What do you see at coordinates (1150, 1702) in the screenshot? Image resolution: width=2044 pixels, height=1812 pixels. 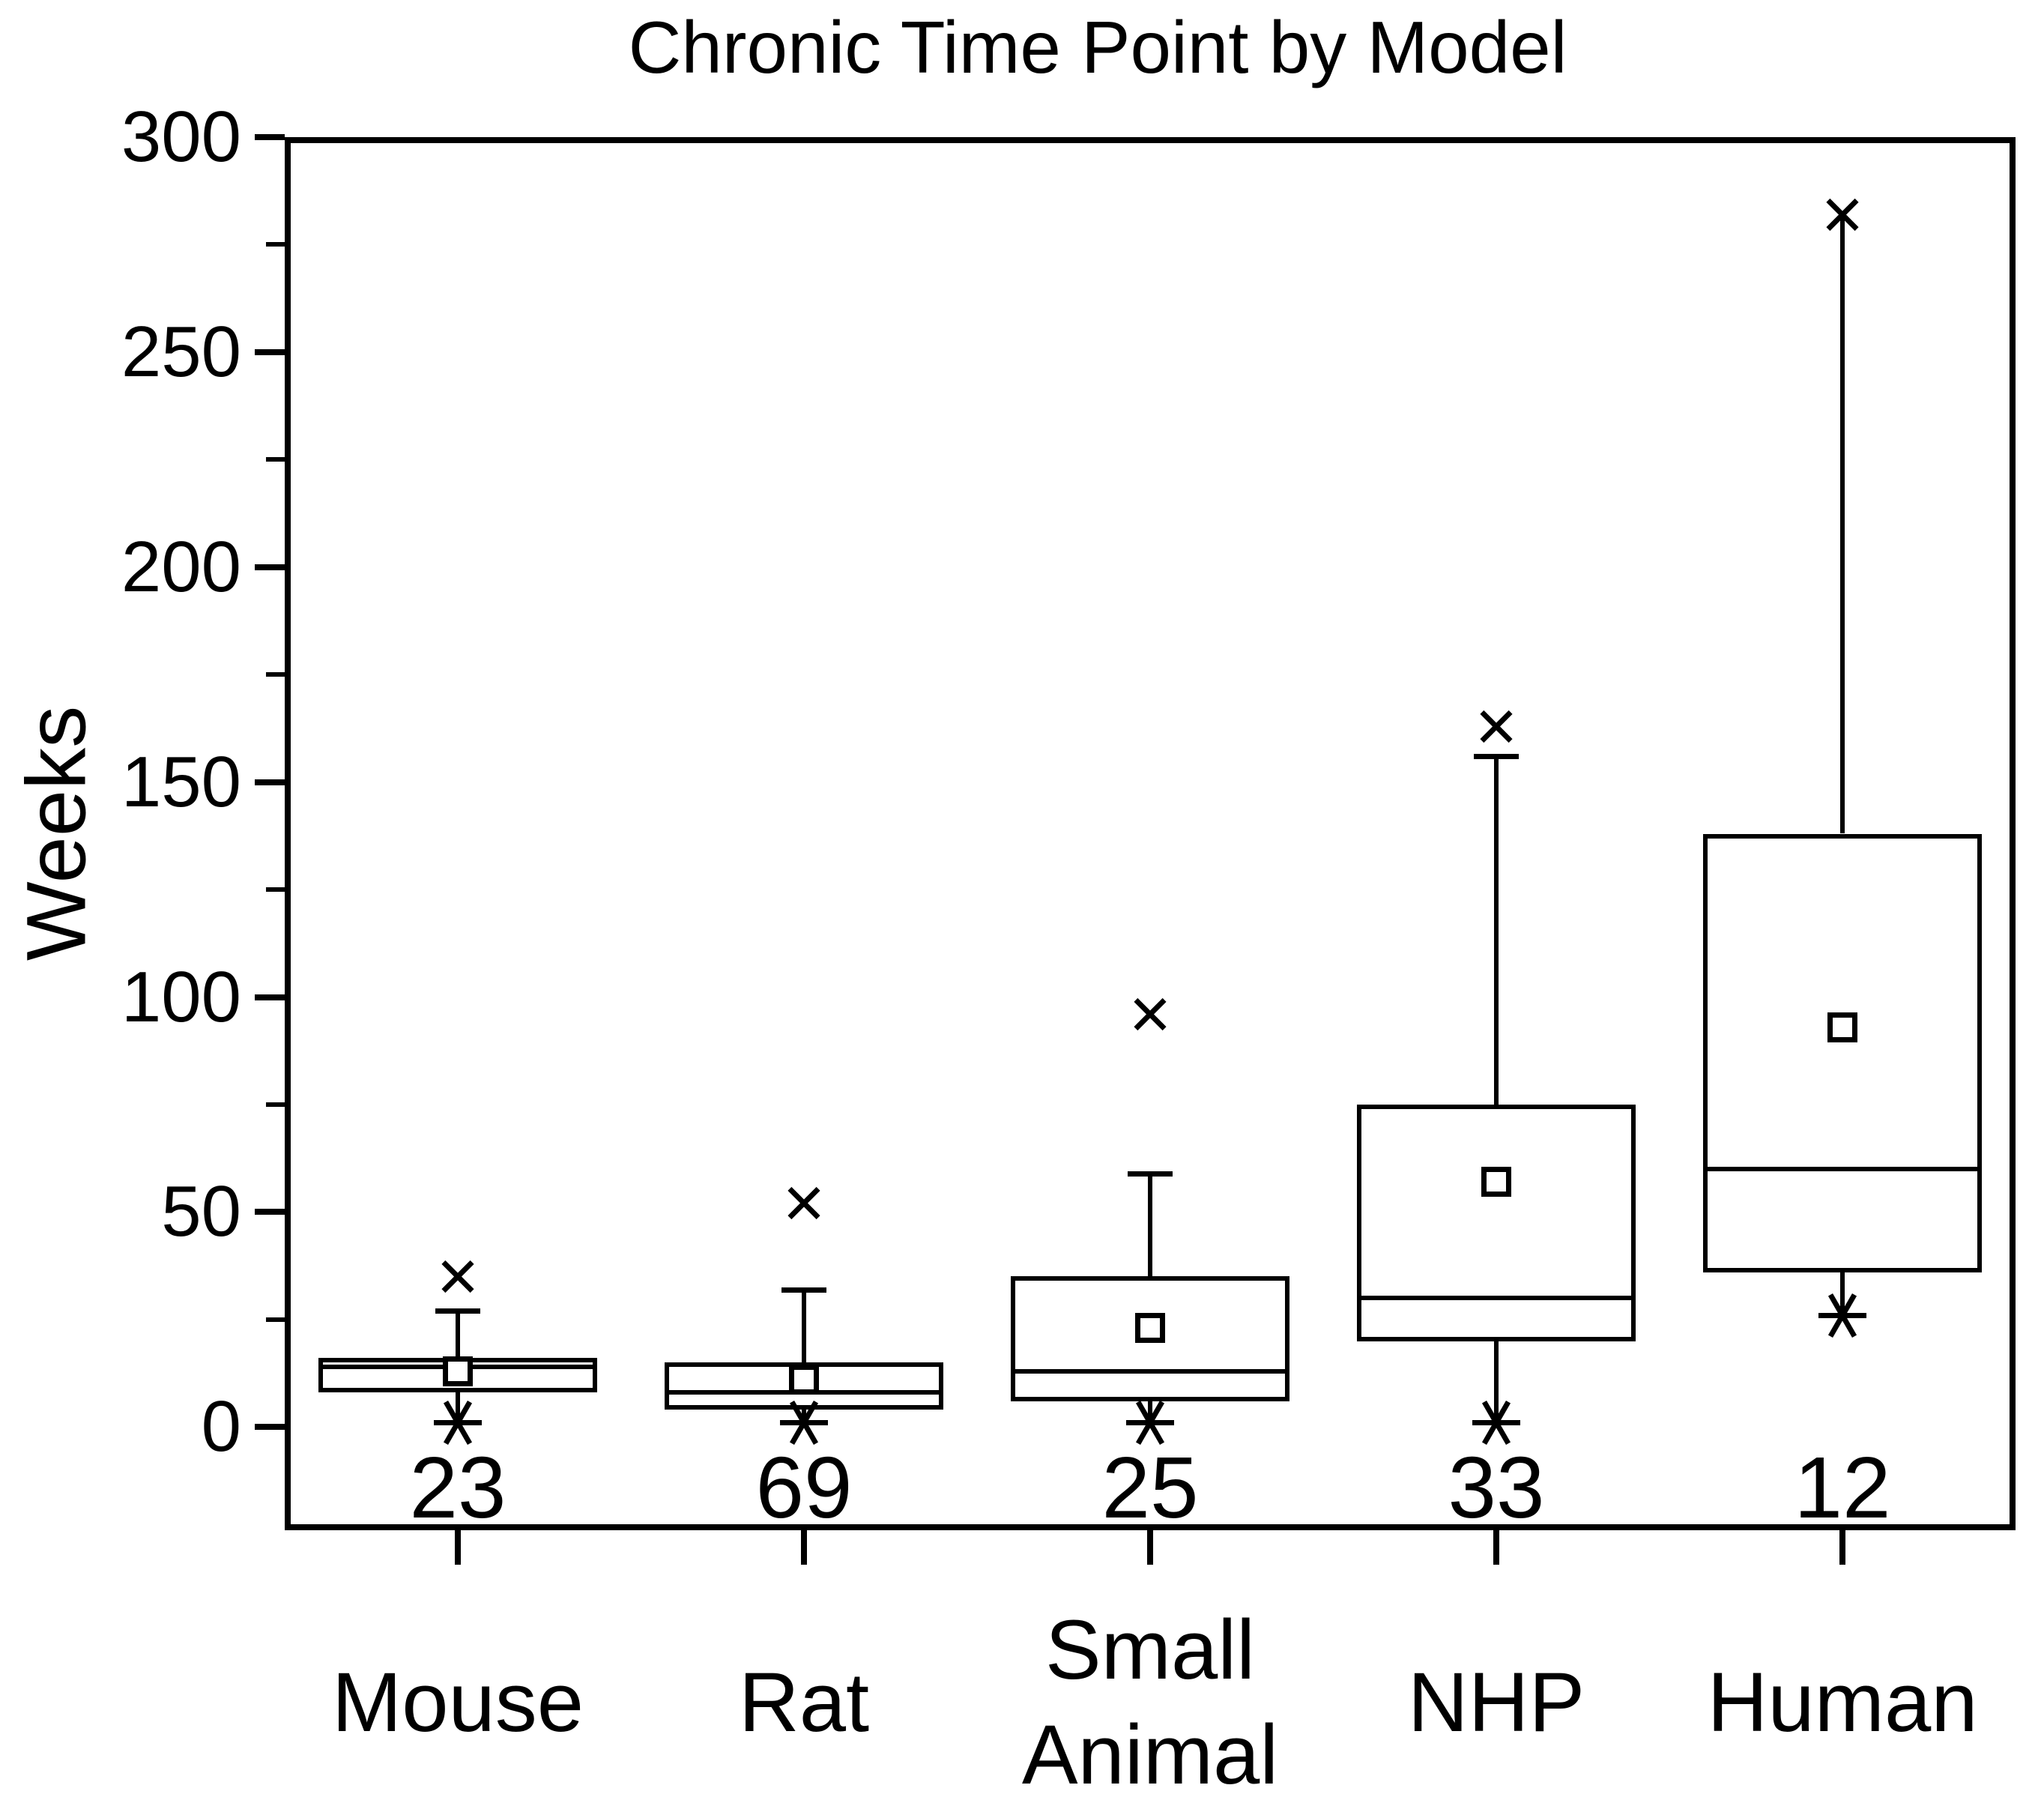 I see `category-label: Small Animal` at bounding box center [1150, 1702].